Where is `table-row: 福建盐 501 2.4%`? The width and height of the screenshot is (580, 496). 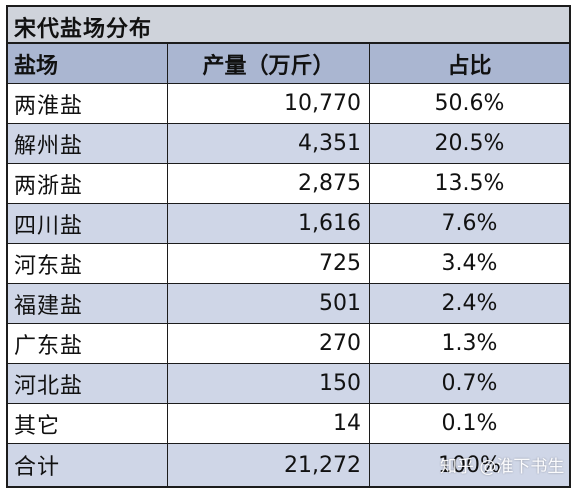
table-row: 福建盐 501 2.4% is located at coordinates (288, 304).